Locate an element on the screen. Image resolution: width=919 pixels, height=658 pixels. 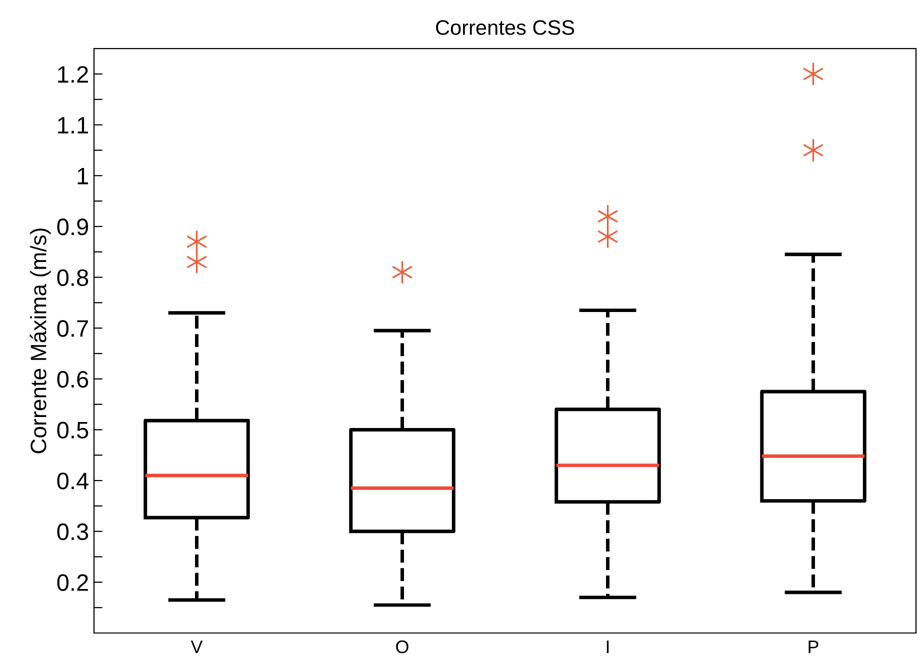
x-tick-label: P is located at coordinates (813, 647).